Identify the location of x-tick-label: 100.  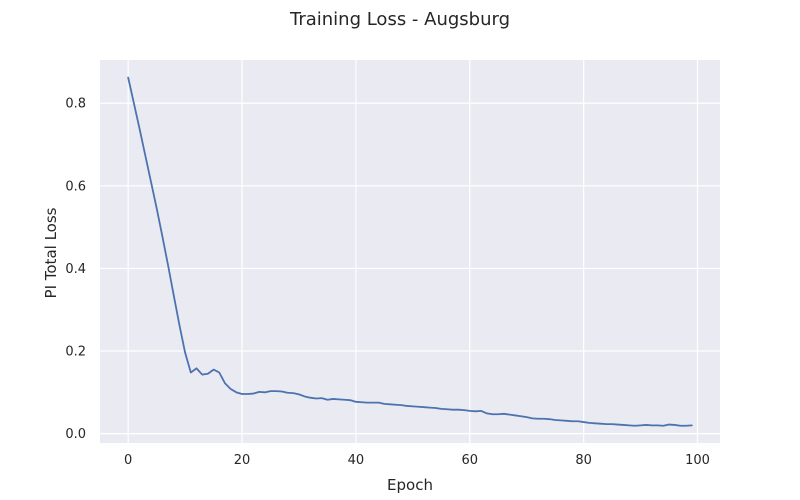
(697, 460).